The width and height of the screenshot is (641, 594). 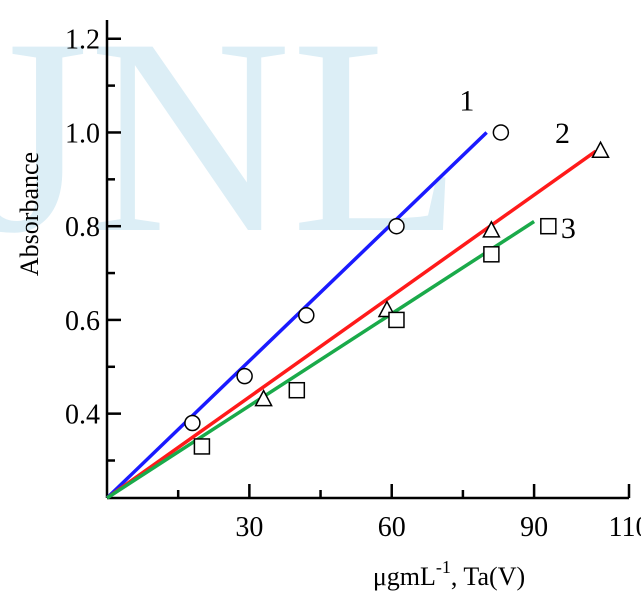 I want to click on y-tick-label: 0.6, so click(x=82, y=321).